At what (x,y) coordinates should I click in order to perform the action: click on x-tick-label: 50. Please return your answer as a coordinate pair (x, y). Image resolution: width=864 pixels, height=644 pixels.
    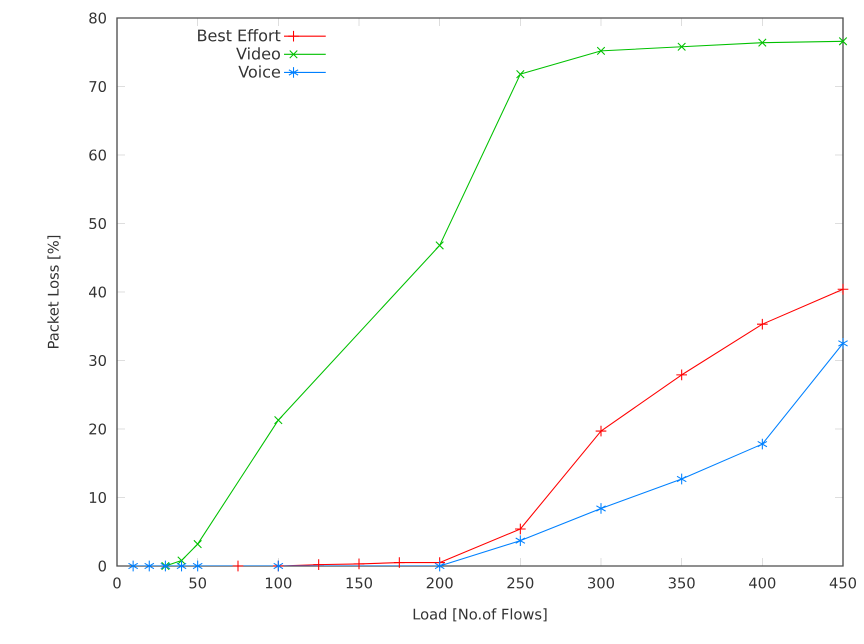
    Looking at the image, I should click on (197, 582).